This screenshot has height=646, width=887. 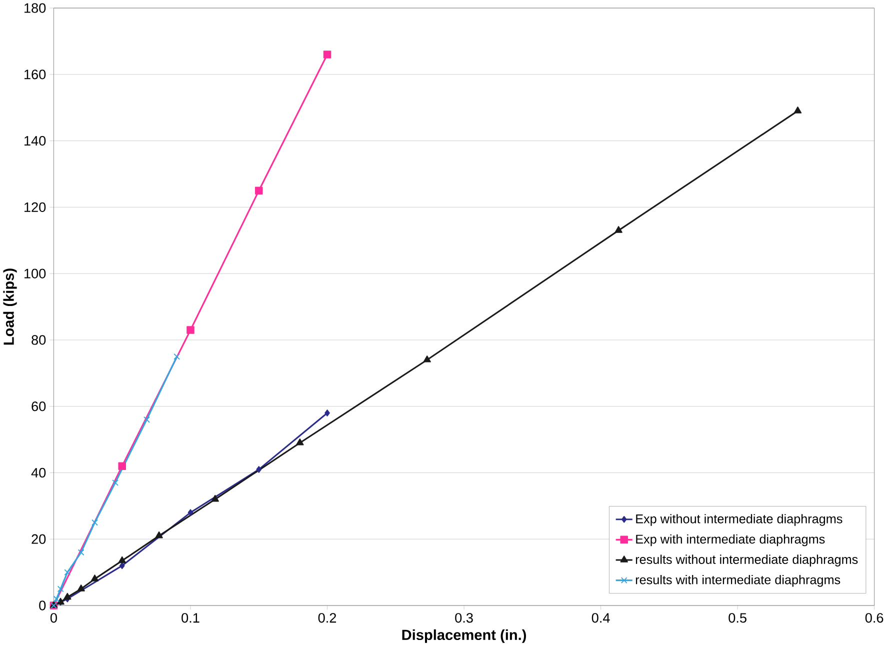 I want to click on x-tick-label: 0, so click(x=53, y=617).